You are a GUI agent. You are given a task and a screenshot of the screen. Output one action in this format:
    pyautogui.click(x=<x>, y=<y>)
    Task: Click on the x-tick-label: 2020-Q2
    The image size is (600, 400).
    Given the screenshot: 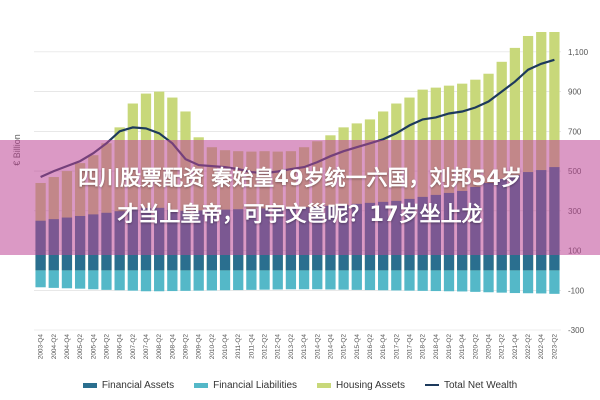 What is the action you would take?
    pyautogui.click(x=475, y=347)
    